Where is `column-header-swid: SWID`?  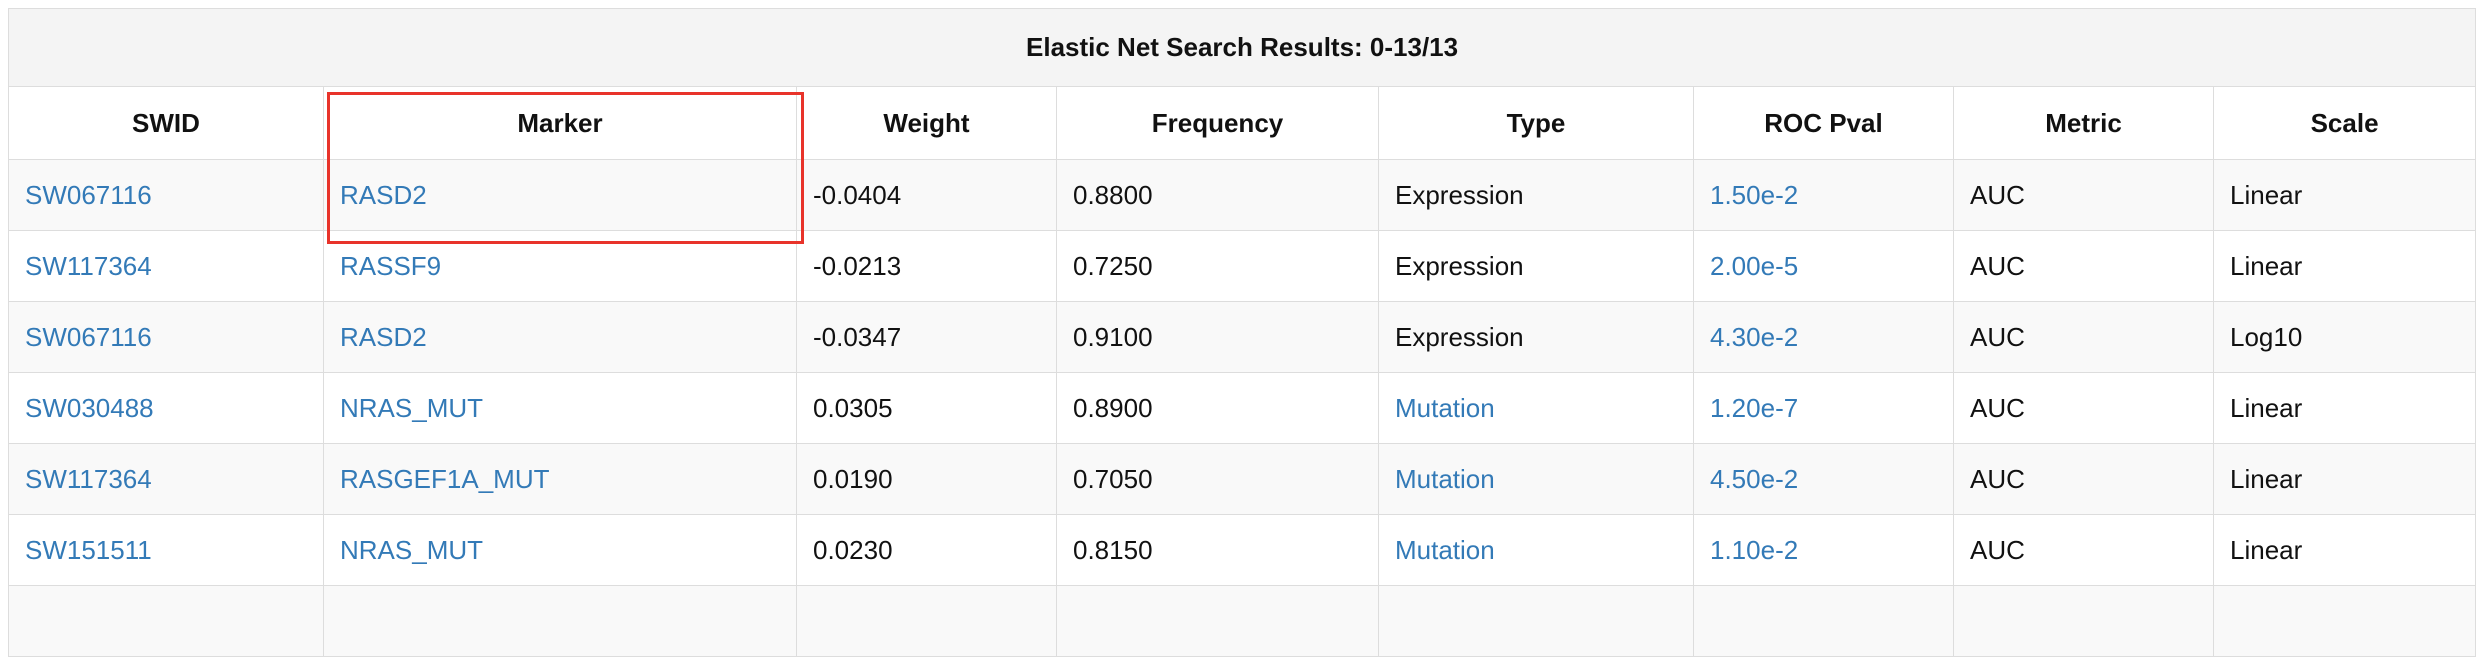
column-header-swid: SWID is located at coordinates (166, 123).